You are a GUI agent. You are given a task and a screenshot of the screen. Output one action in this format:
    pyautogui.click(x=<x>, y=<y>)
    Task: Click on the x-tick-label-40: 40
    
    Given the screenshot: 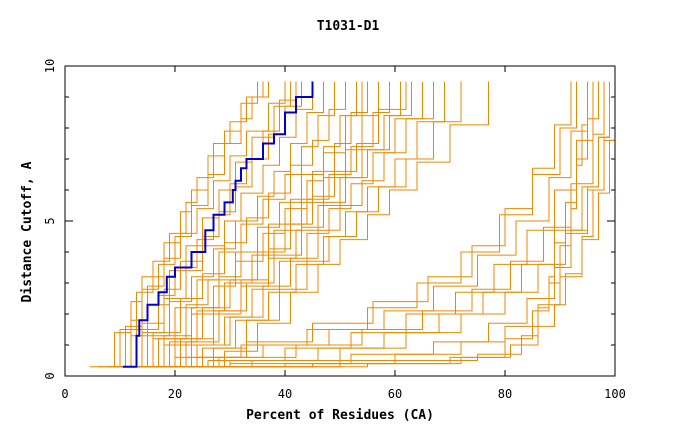 What is the action you would take?
    pyautogui.click(x=285, y=394)
    